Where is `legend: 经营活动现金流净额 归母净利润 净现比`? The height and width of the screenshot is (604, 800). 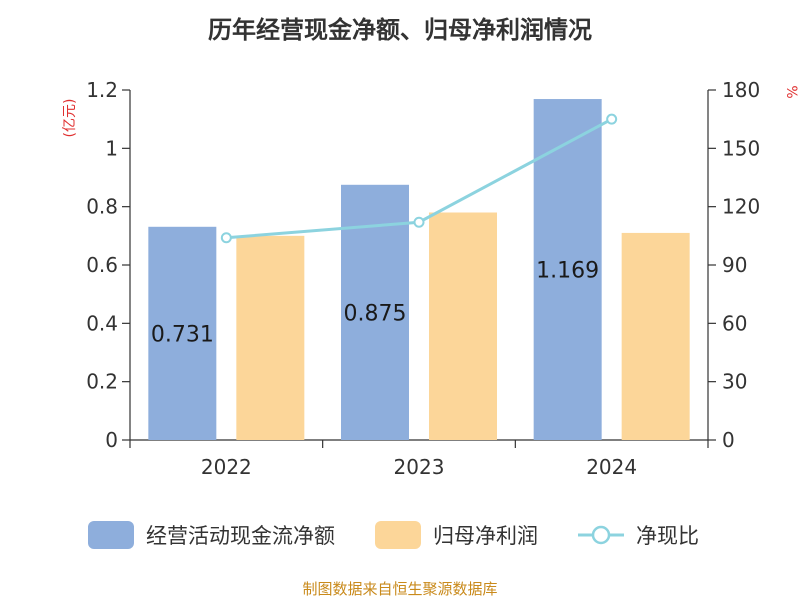
legend: 经营活动现金流净额 归母净利润 净现比 is located at coordinates (393, 535).